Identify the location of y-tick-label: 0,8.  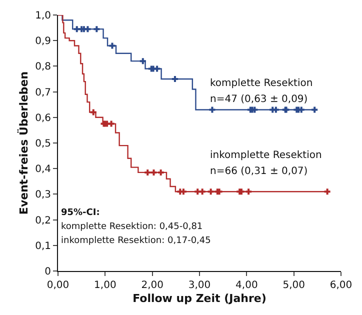
(43, 67).